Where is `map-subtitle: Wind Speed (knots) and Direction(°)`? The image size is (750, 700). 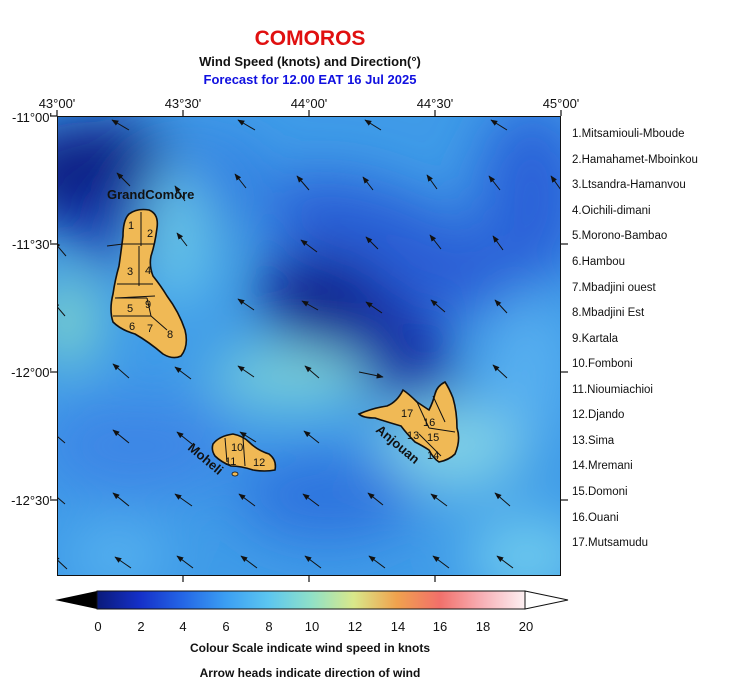
map-subtitle: Wind Speed (knots) and Direction(°) is located at coordinates (310, 61).